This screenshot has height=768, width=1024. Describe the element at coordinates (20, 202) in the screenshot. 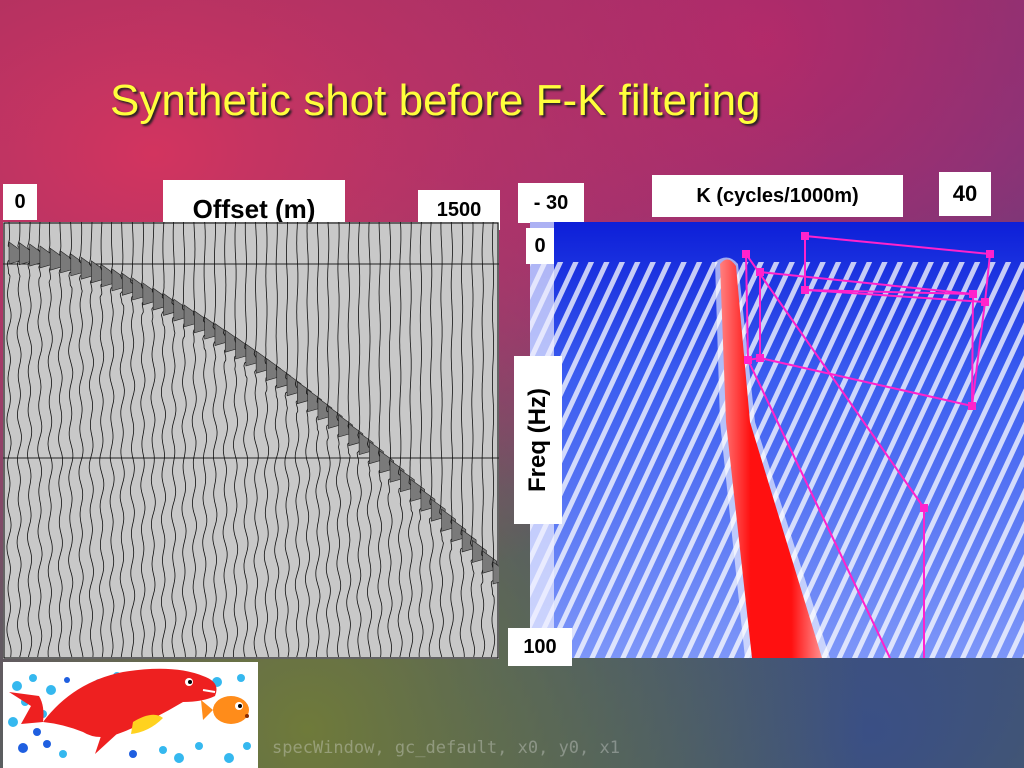

I see `offset-start-label: 0` at that location.